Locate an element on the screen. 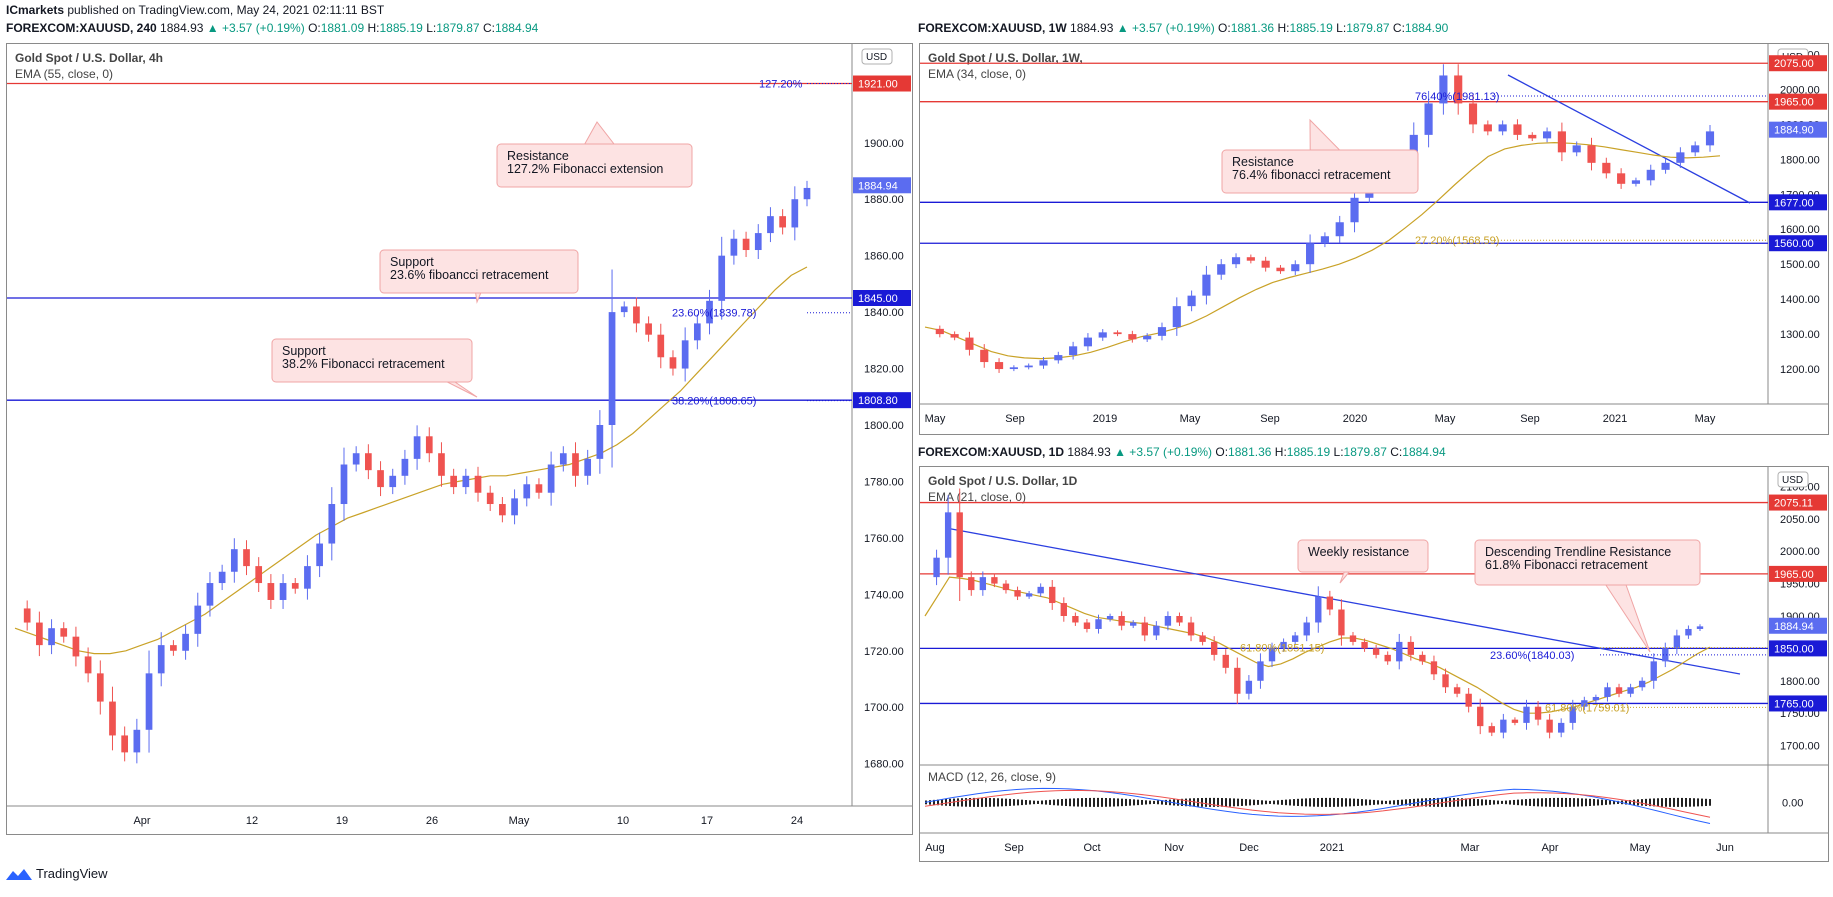 The height and width of the screenshot is (897, 1833). y-tick-label: 1700.00 is located at coordinates (1800, 747).